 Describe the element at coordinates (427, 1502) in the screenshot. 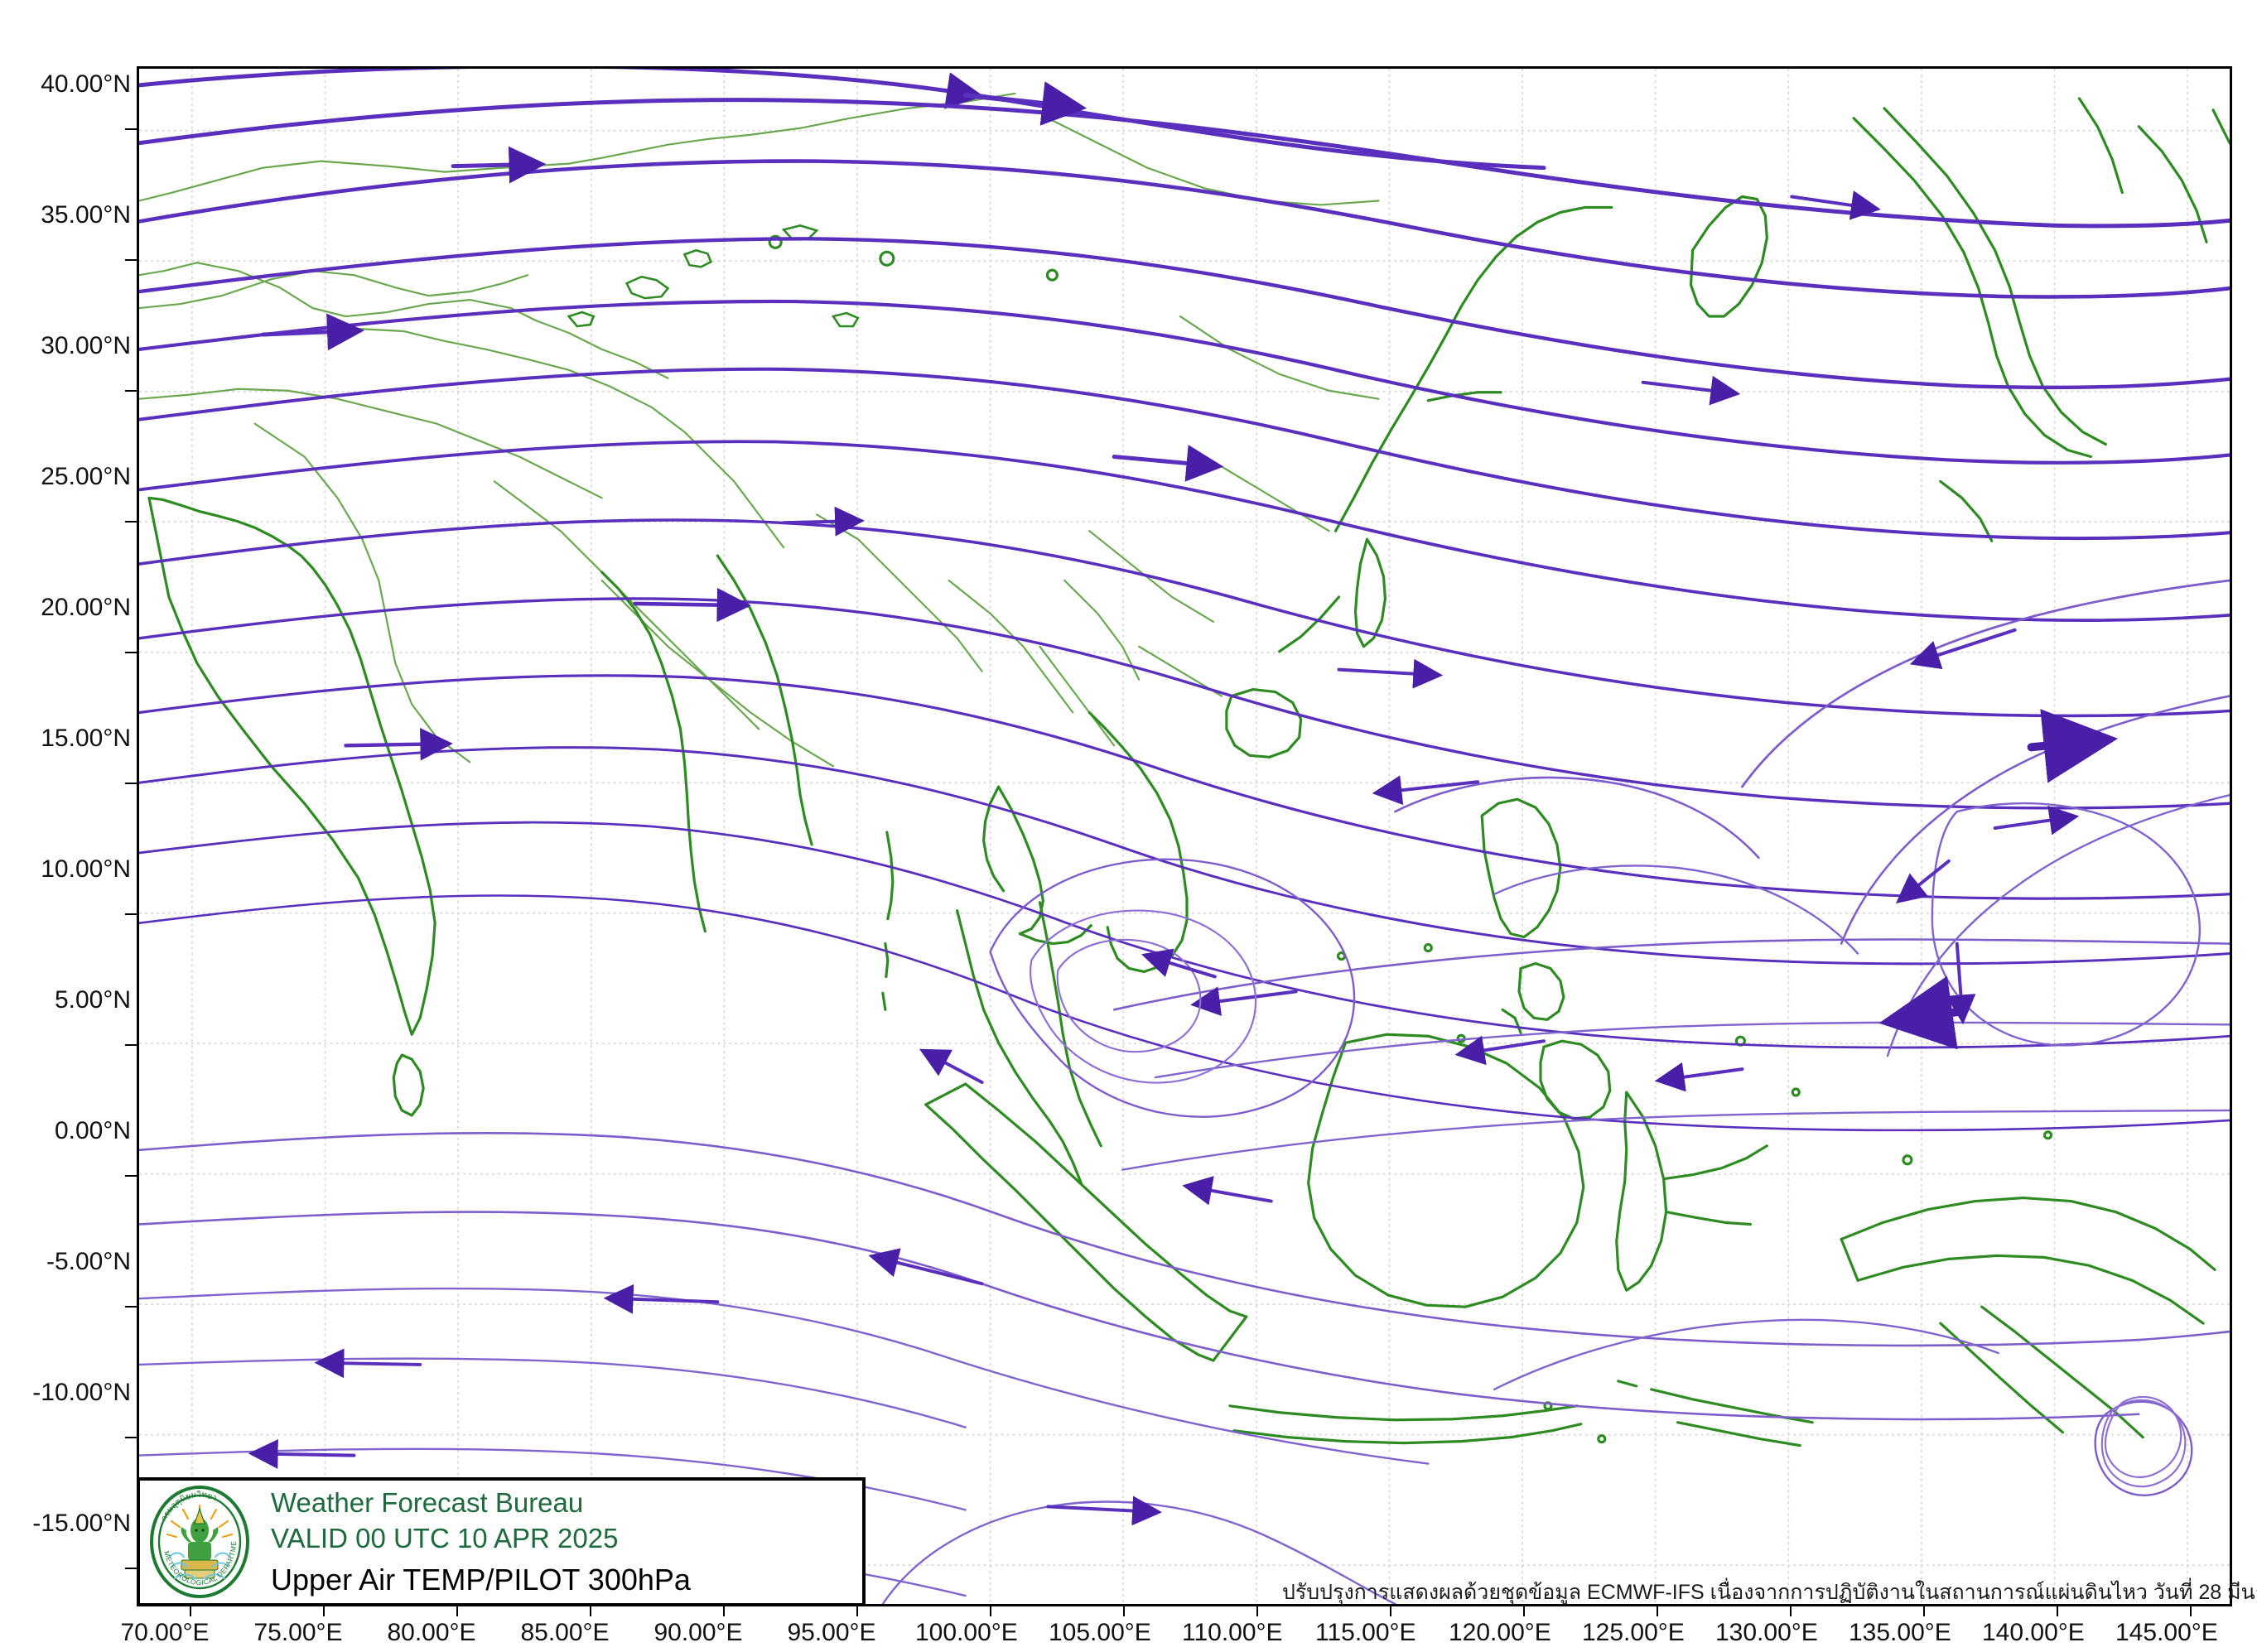

I see `legend-bureau-name: Weather Forecast Bureau` at that location.